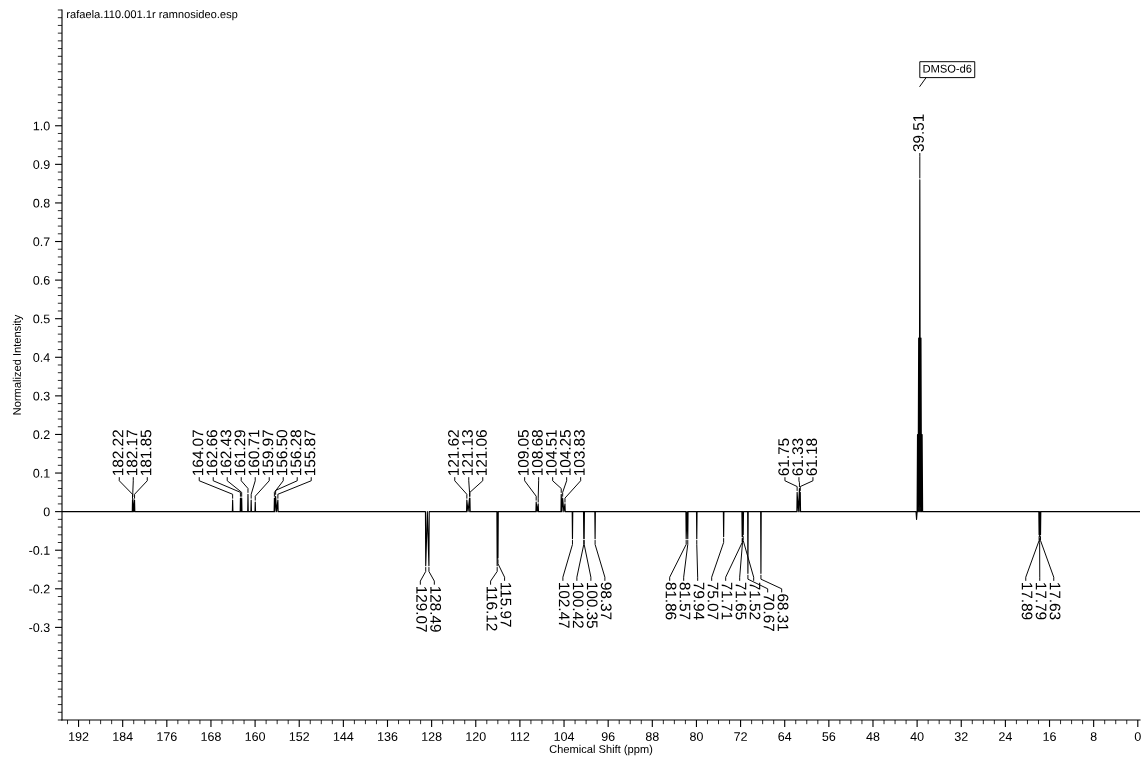 The width and height of the screenshot is (1142, 762). Describe the element at coordinates (1137, 736) in the screenshot. I see `x-tick-label: 0` at that location.